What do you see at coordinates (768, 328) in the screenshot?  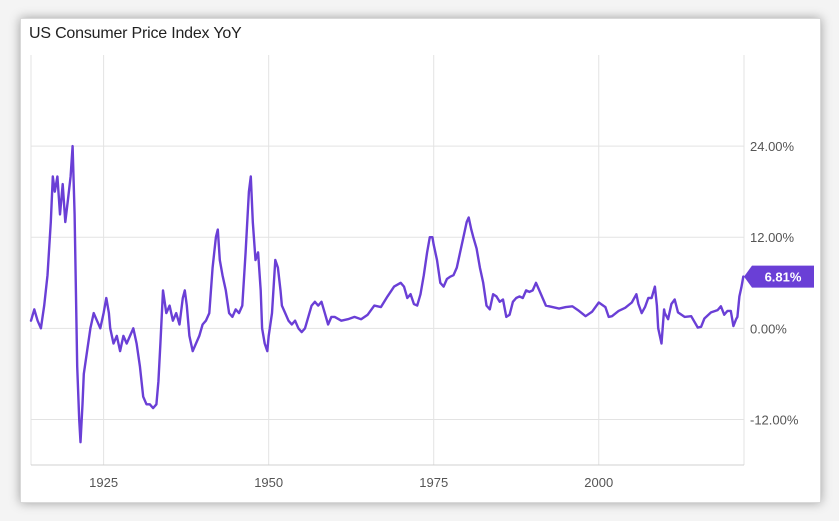 I see `y-tick-label: 0.00%` at bounding box center [768, 328].